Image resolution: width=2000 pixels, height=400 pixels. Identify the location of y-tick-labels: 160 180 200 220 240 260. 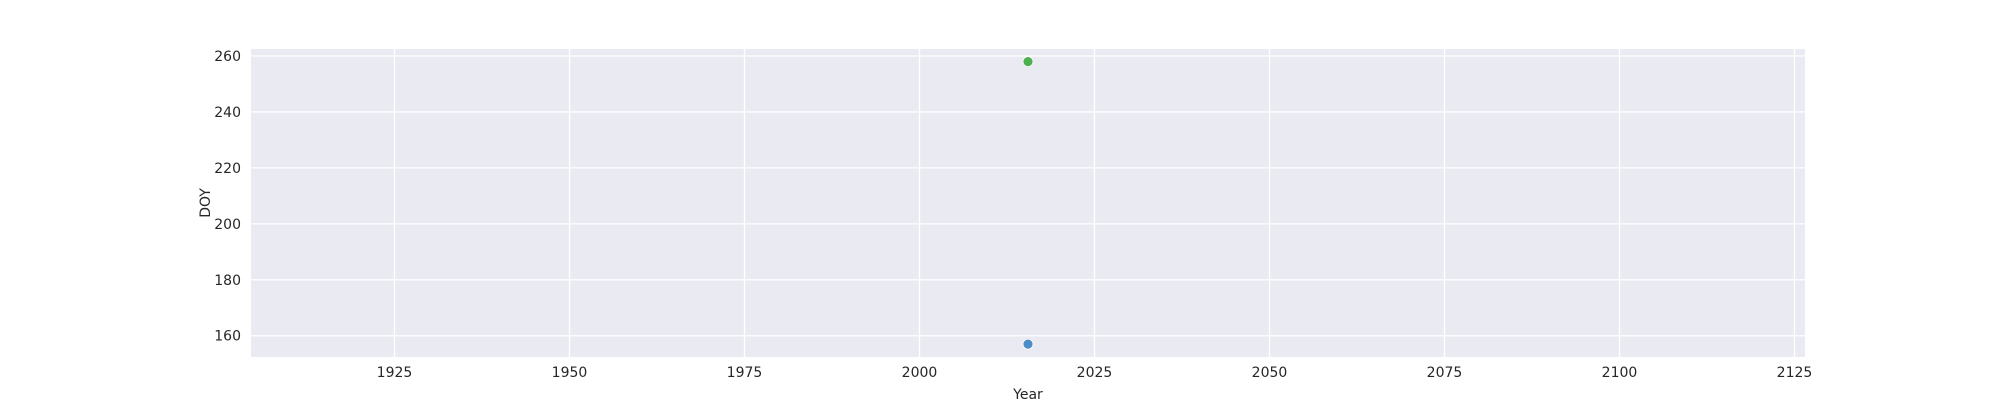
(227, 197).